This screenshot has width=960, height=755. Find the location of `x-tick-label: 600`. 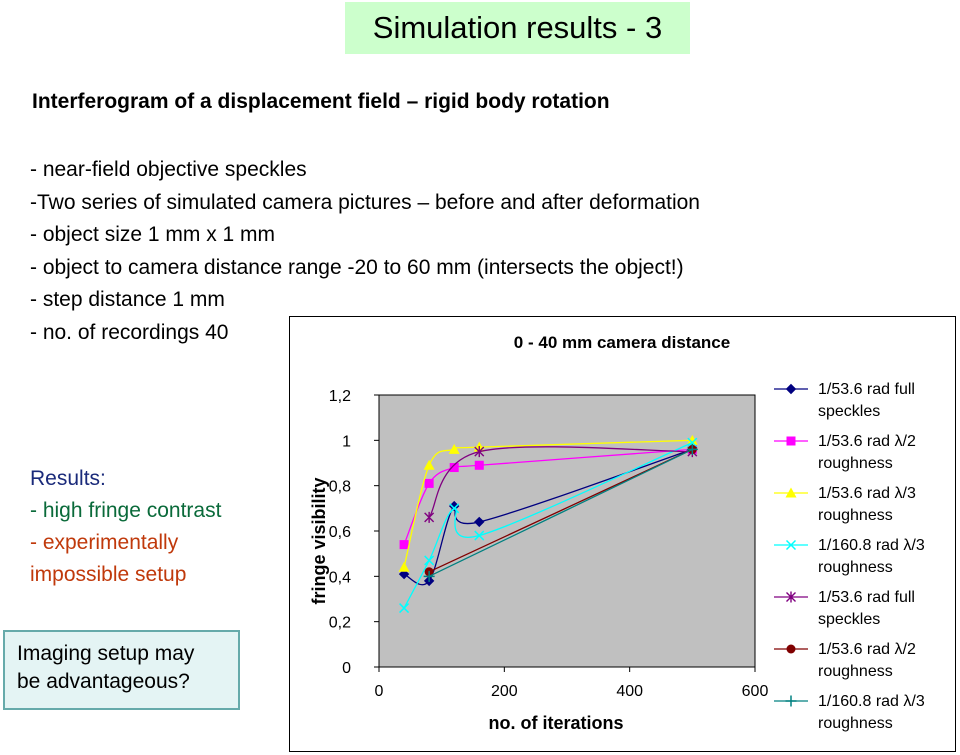

x-tick-label: 600 is located at coordinates (755, 691).